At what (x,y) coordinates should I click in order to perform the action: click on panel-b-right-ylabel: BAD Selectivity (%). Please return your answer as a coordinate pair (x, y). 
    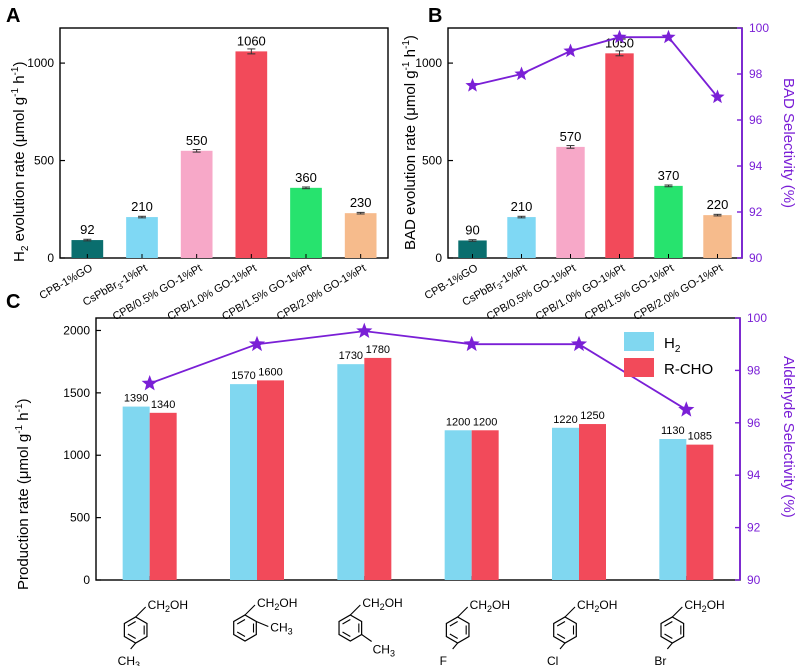
    Looking at the image, I should click on (788, 143).